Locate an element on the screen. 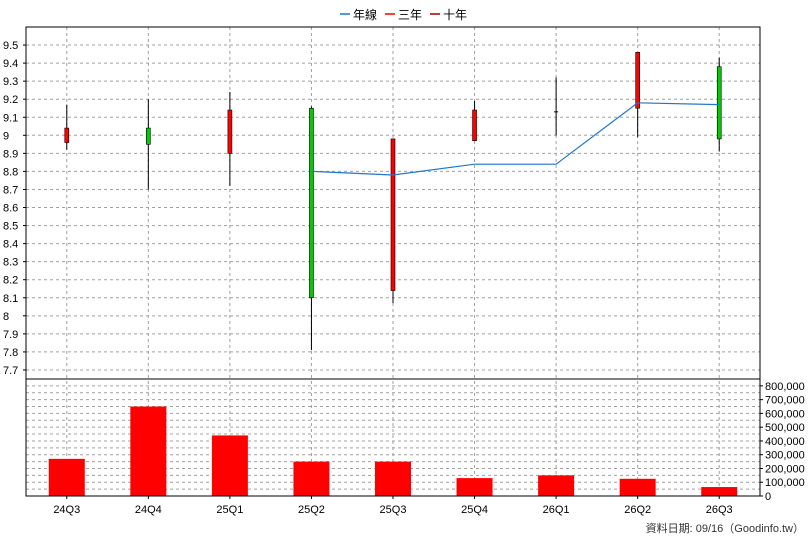 The height and width of the screenshot is (540, 808). price-tick-label: 7.8 is located at coordinates (10, 353).